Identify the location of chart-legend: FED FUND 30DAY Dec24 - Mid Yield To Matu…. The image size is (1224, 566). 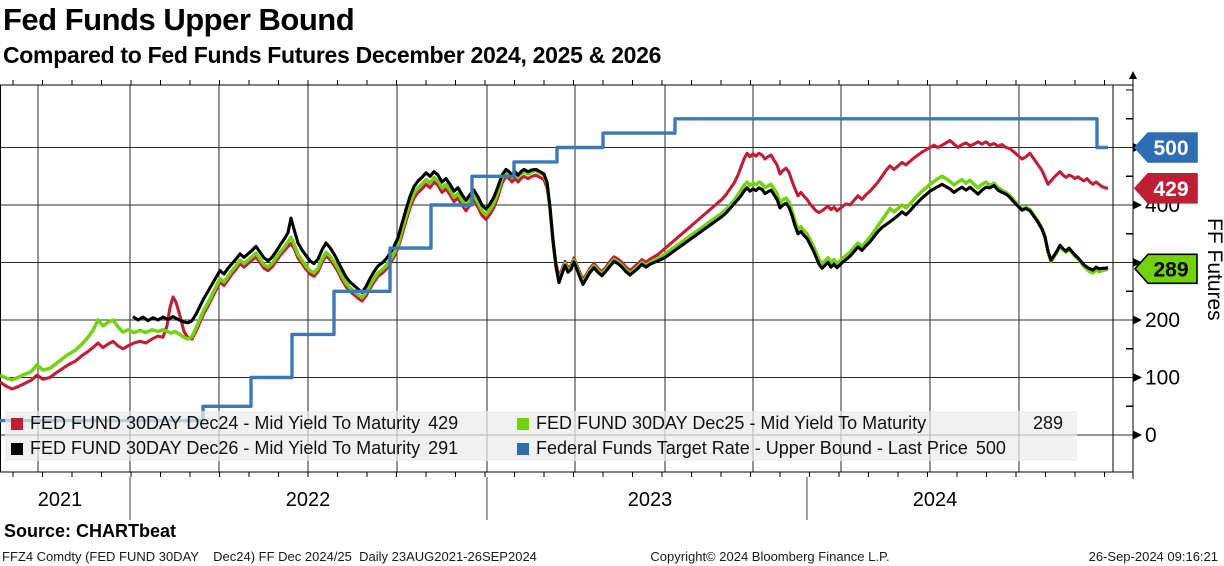
(541, 436).